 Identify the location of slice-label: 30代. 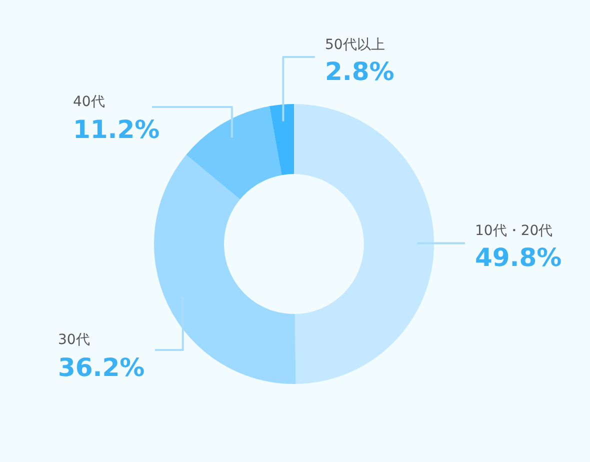
(74, 340).